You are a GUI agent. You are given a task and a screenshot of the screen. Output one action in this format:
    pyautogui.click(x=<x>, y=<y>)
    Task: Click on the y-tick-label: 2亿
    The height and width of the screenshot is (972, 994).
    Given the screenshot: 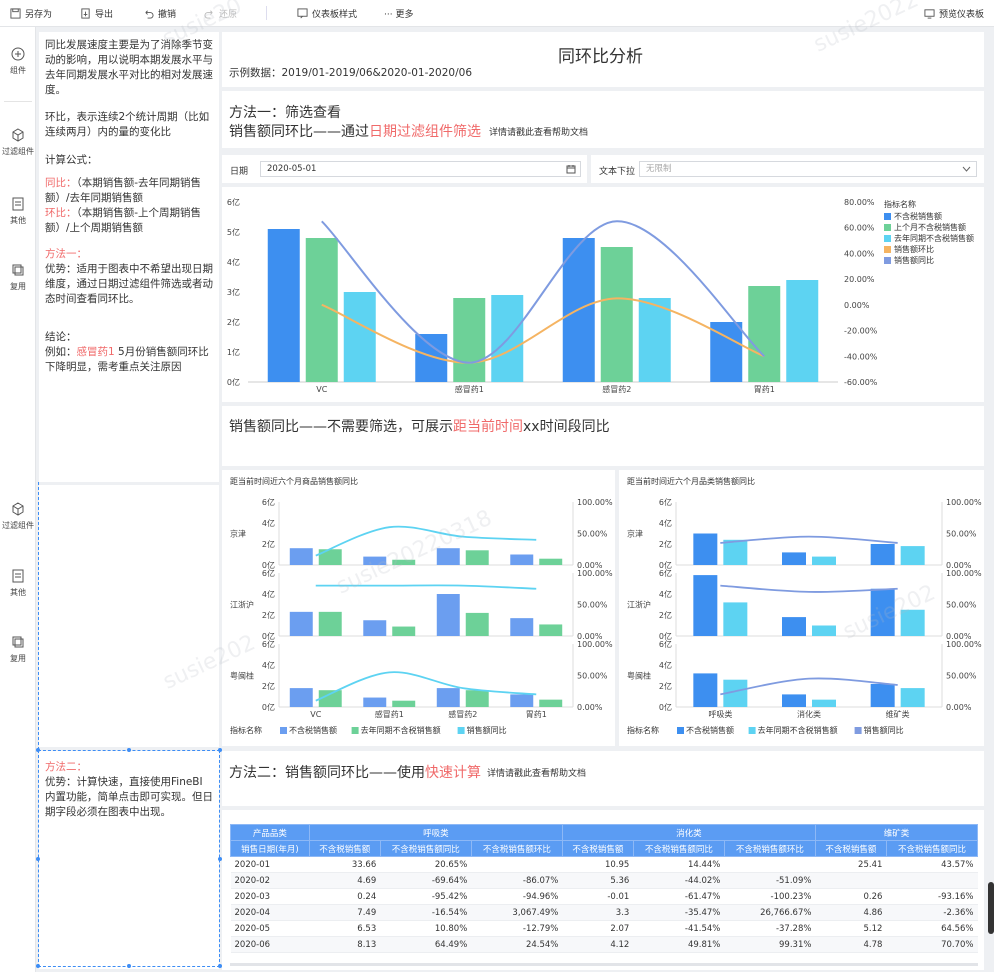 What is the action you would take?
    pyautogui.click(x=268, y=544)
    